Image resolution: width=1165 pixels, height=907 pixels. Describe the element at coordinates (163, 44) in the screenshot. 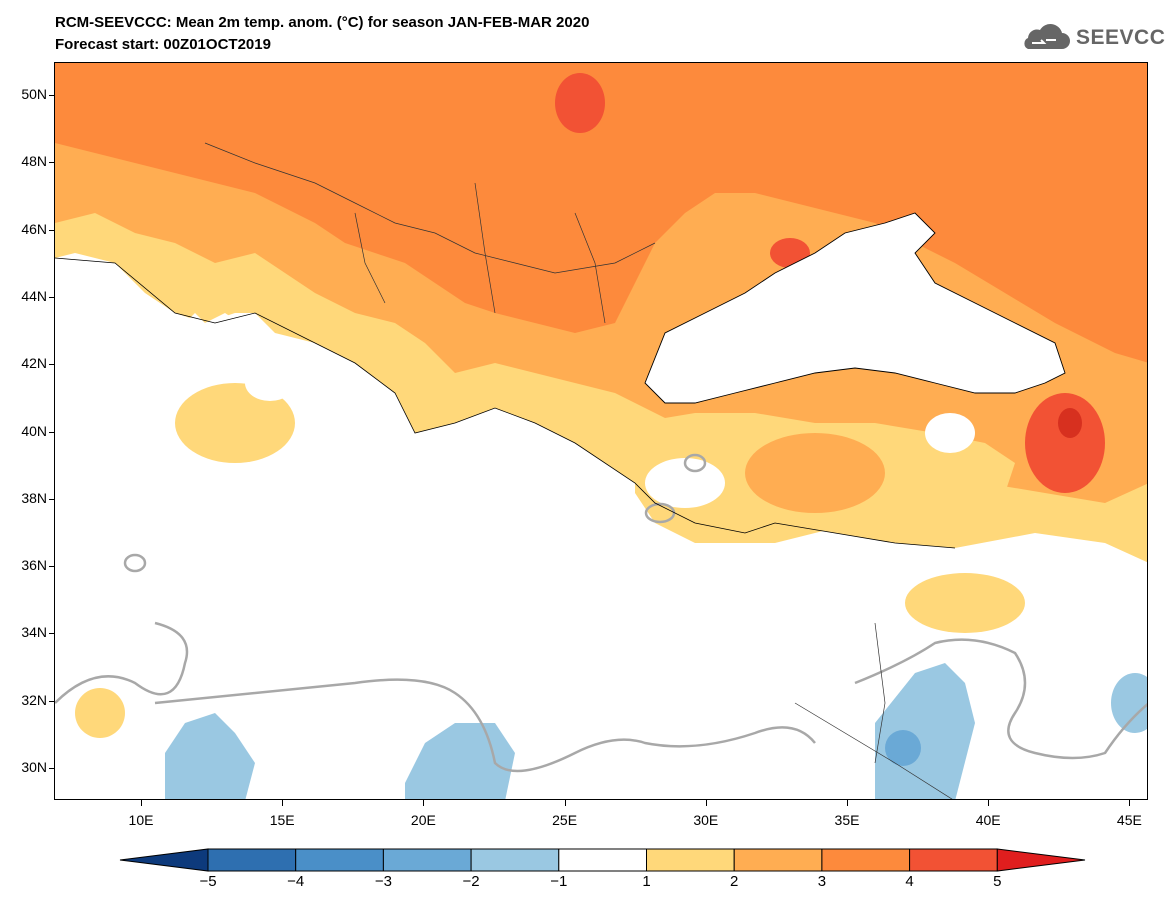

I see `forecast-start-label: Forecast start: 00Z01OCT2019` at that location.